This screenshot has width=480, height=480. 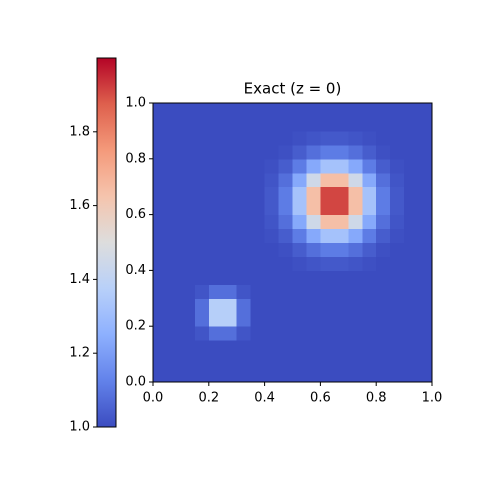 I want to click on y-tick-label: 1.0, so click(x=135, y=103).